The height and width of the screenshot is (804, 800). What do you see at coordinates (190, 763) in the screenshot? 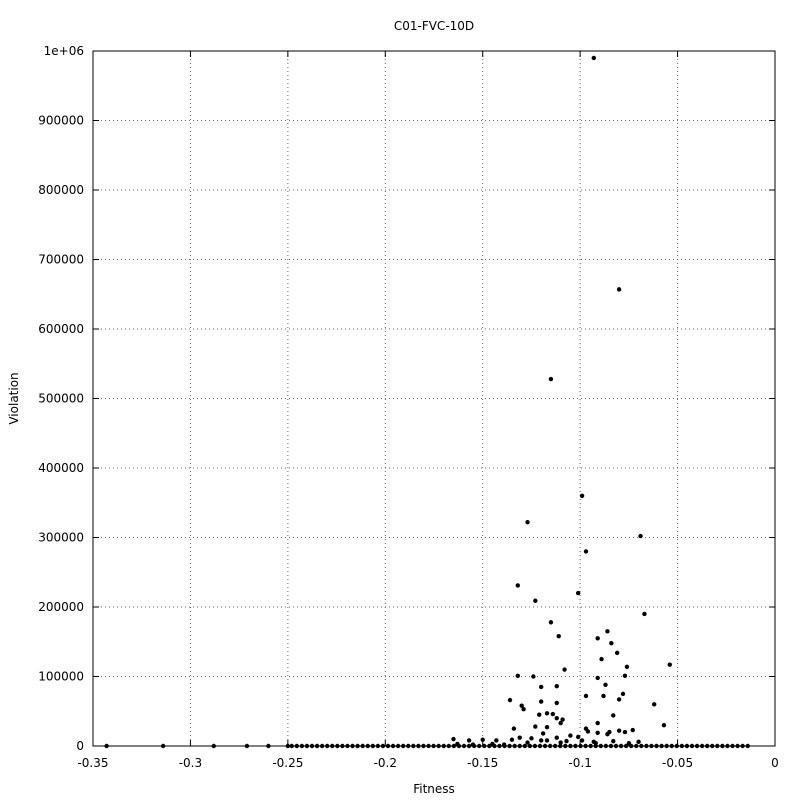
I see `x-tick-label: -0.3` at bounding box center [190, 763].